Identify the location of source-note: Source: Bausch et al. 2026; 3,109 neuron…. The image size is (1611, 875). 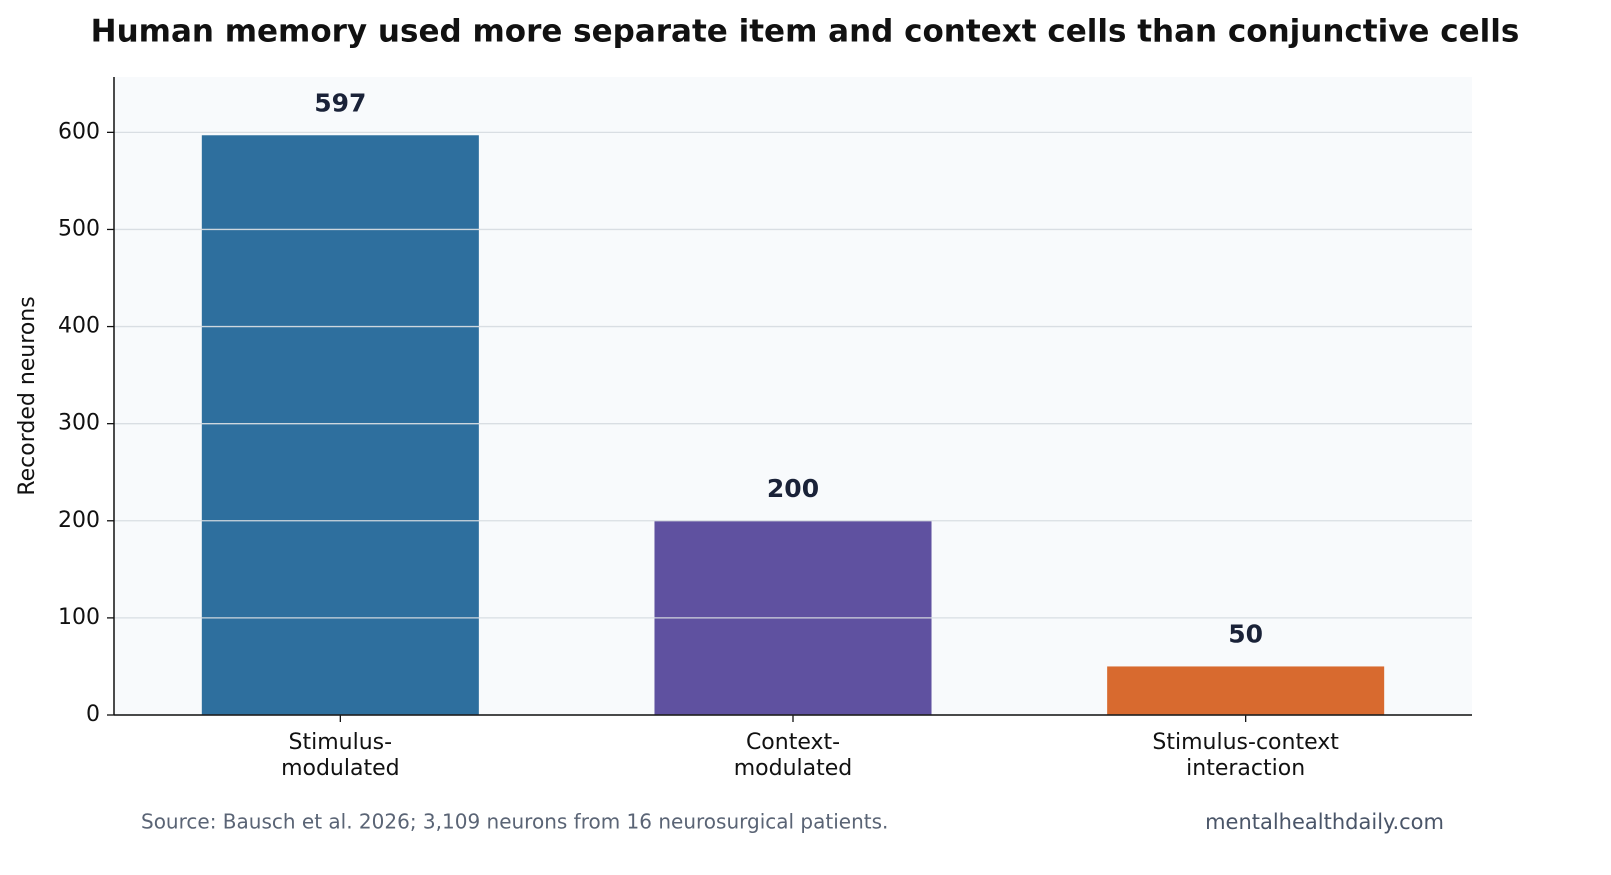
(514, 822).